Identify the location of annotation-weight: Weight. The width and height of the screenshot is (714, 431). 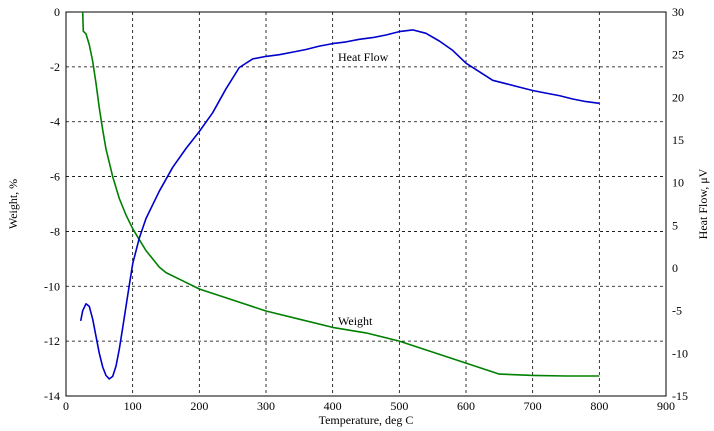
(355, 321).